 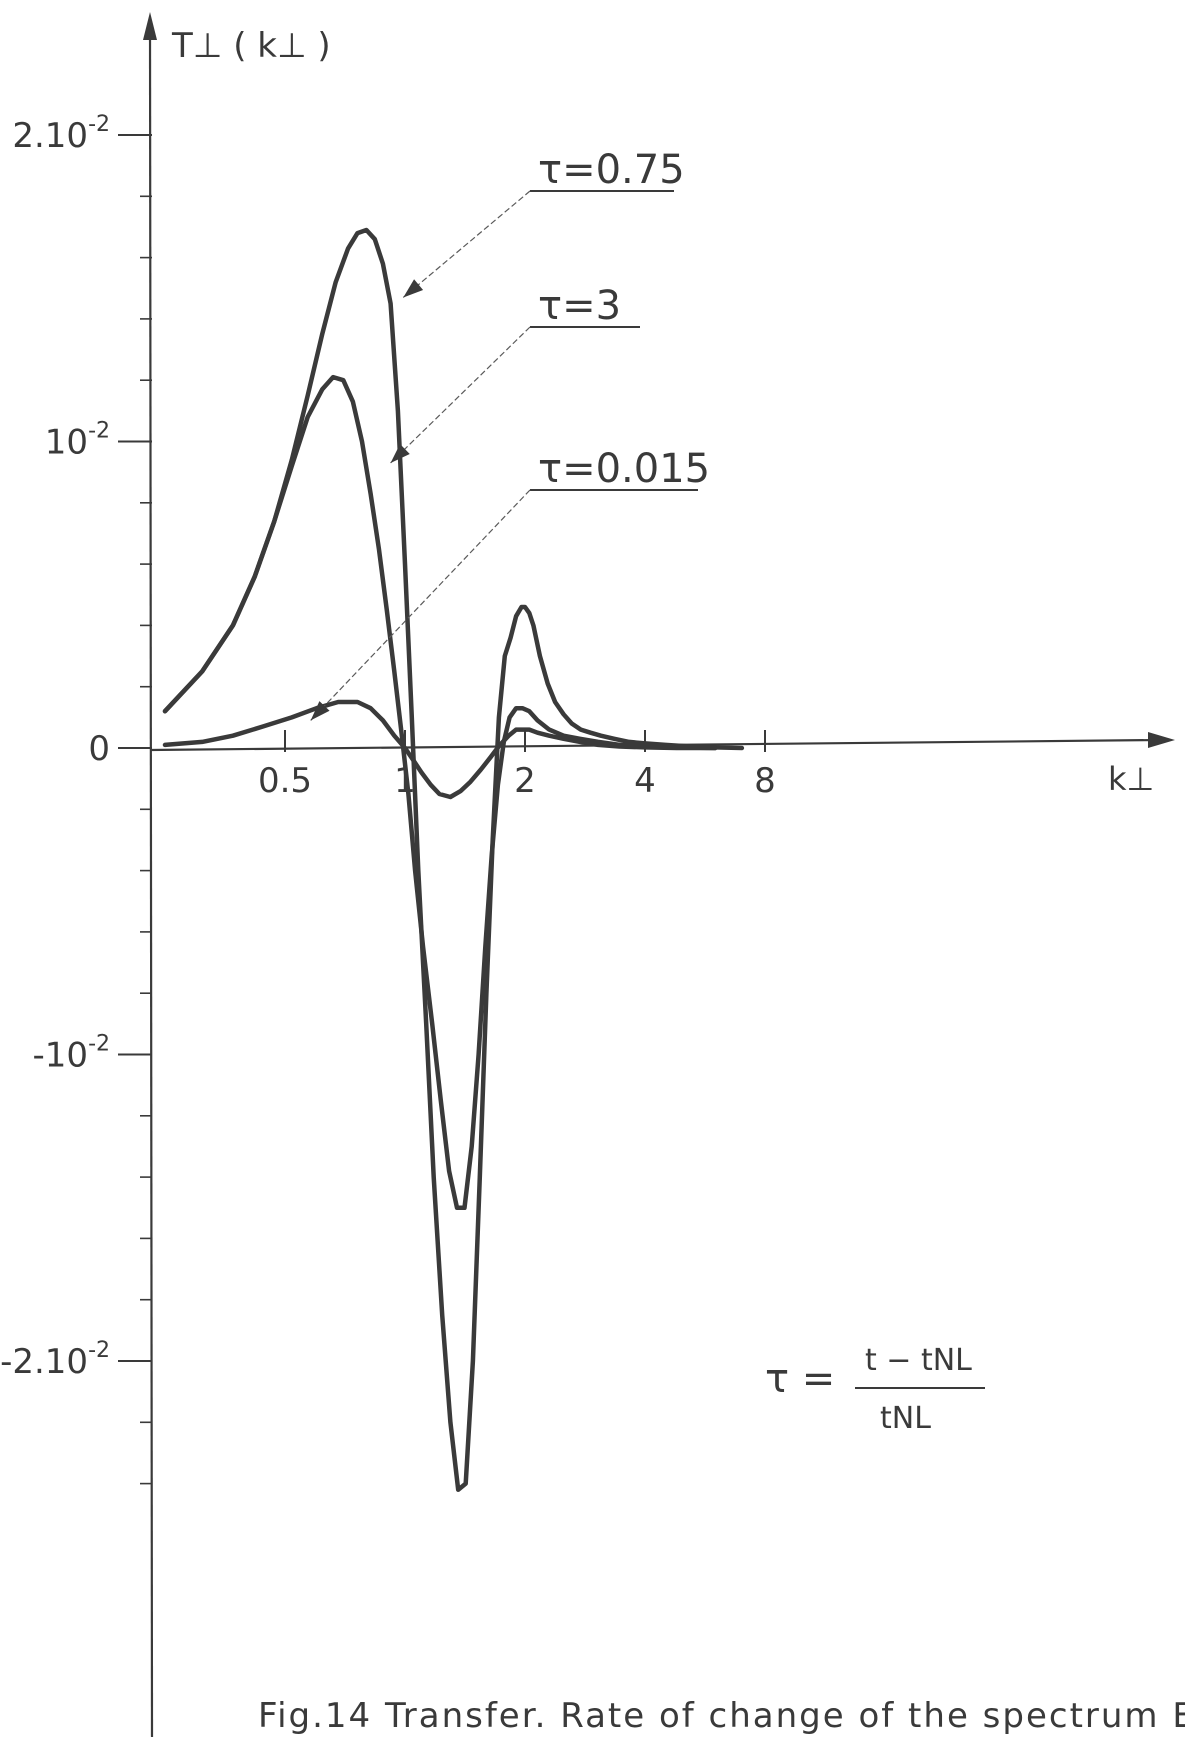 What do you see at coordinates (285, 781) in the screenshot?
I see `x-tick-label: 0.5` at bounding box center [285, 781].